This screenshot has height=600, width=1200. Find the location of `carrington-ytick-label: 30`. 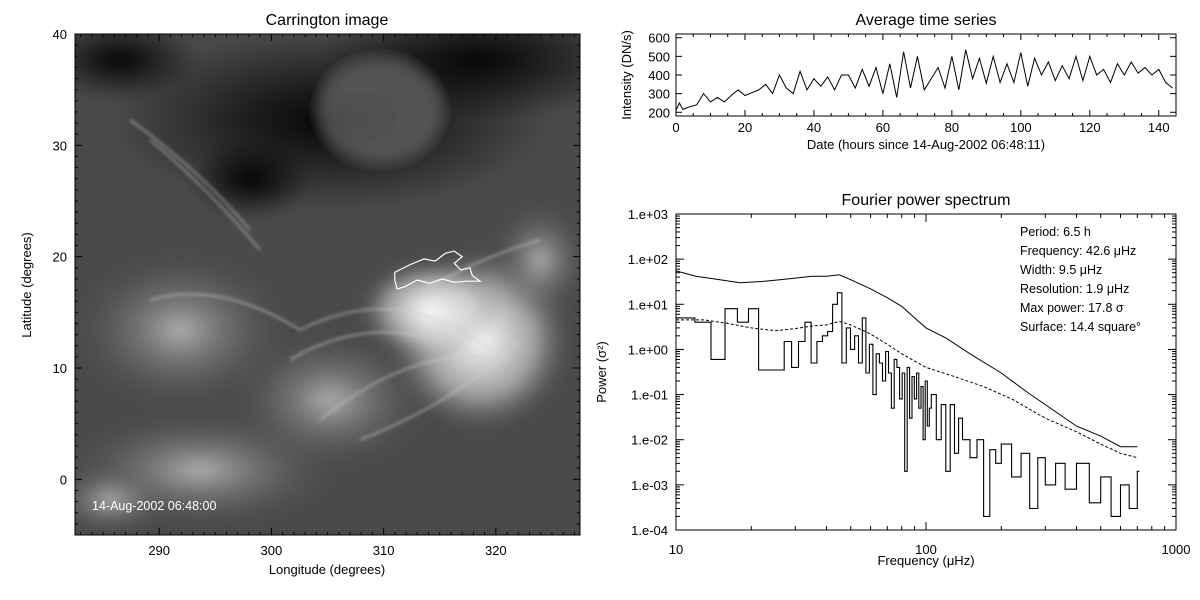

carrington-ytick-label: 30 is located at coordinates (60, 145).